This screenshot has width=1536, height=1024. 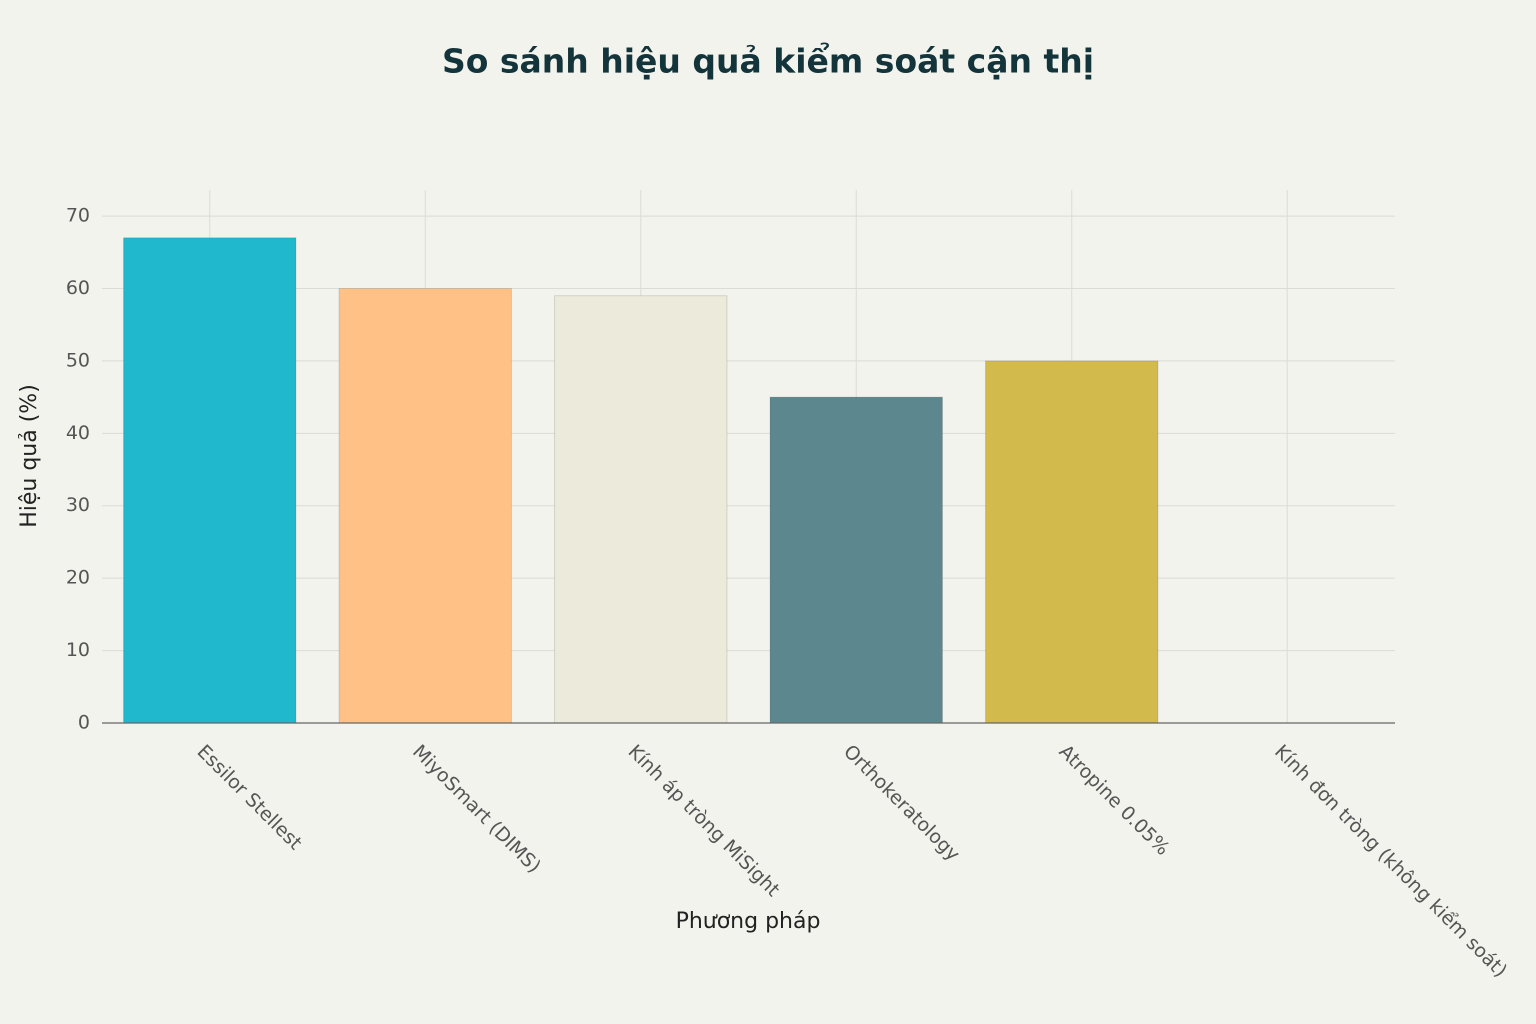 I want to click on y-tick-label: 0, so click(x=84, y=723).